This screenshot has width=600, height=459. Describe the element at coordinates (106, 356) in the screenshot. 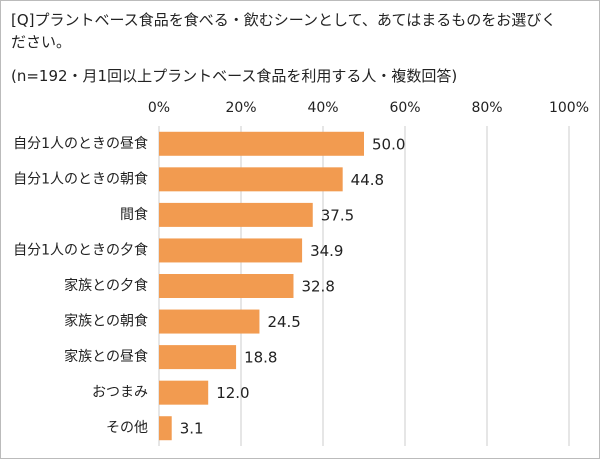

I see `y-tick-label: 家族との昼食` at that location.